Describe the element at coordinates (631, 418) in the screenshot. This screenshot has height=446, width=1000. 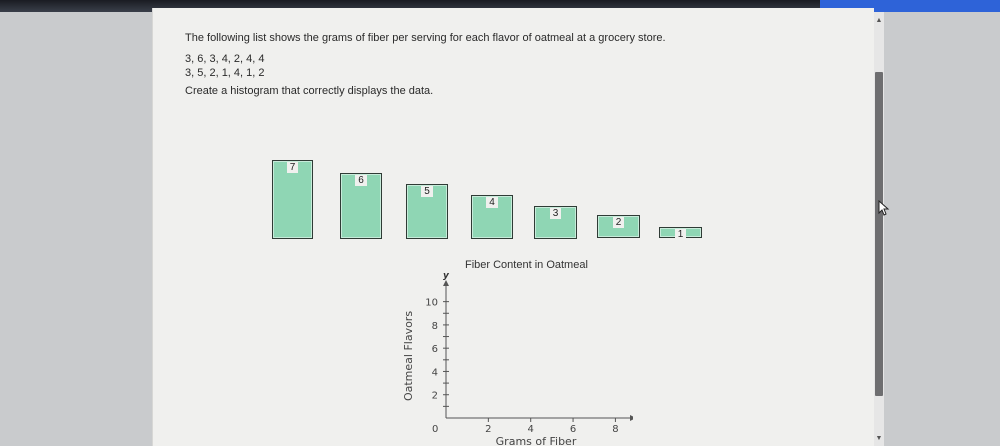
I see `x-axis-arrow-icon` at that location.